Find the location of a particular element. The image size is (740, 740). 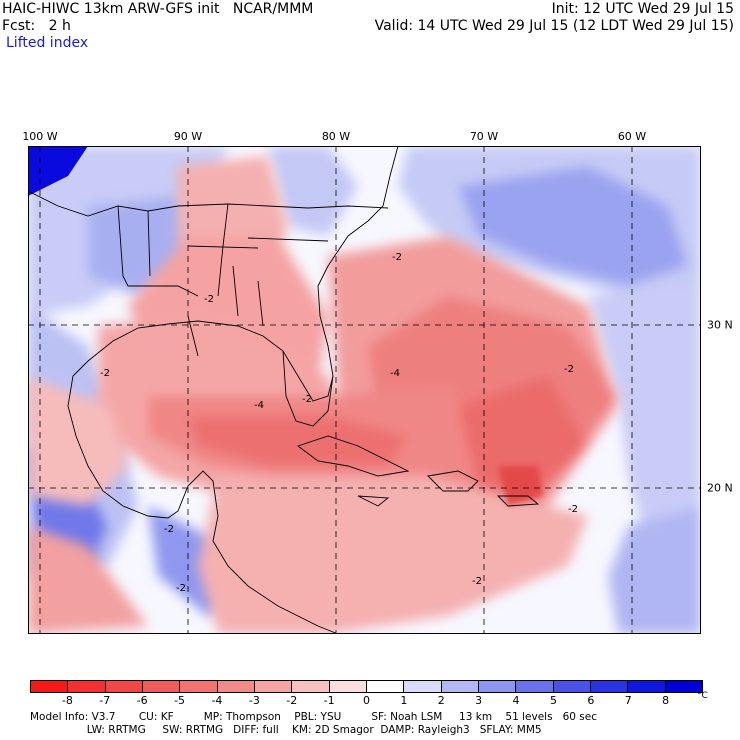

colorbar-tick-label: -5 is located at coordinates (180, 700).